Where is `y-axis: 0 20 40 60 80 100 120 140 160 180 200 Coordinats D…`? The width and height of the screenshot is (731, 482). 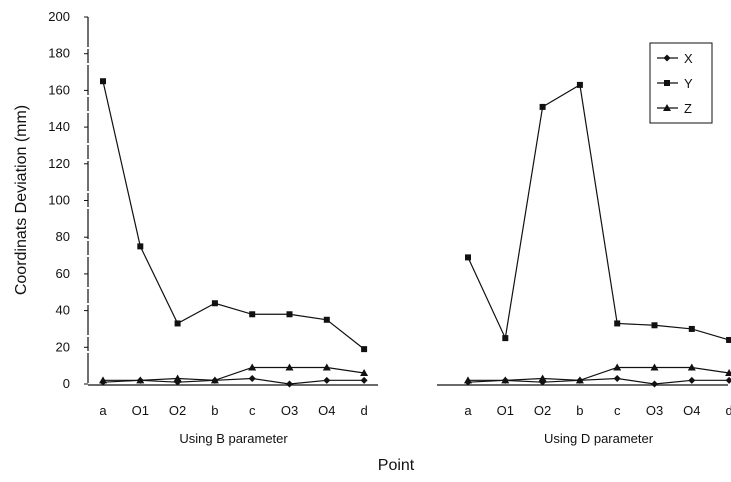
y-axis: 0 20 40 60 80 100 120 140 160 180 200 Coordinats D… is located at coordinates (51, 200).